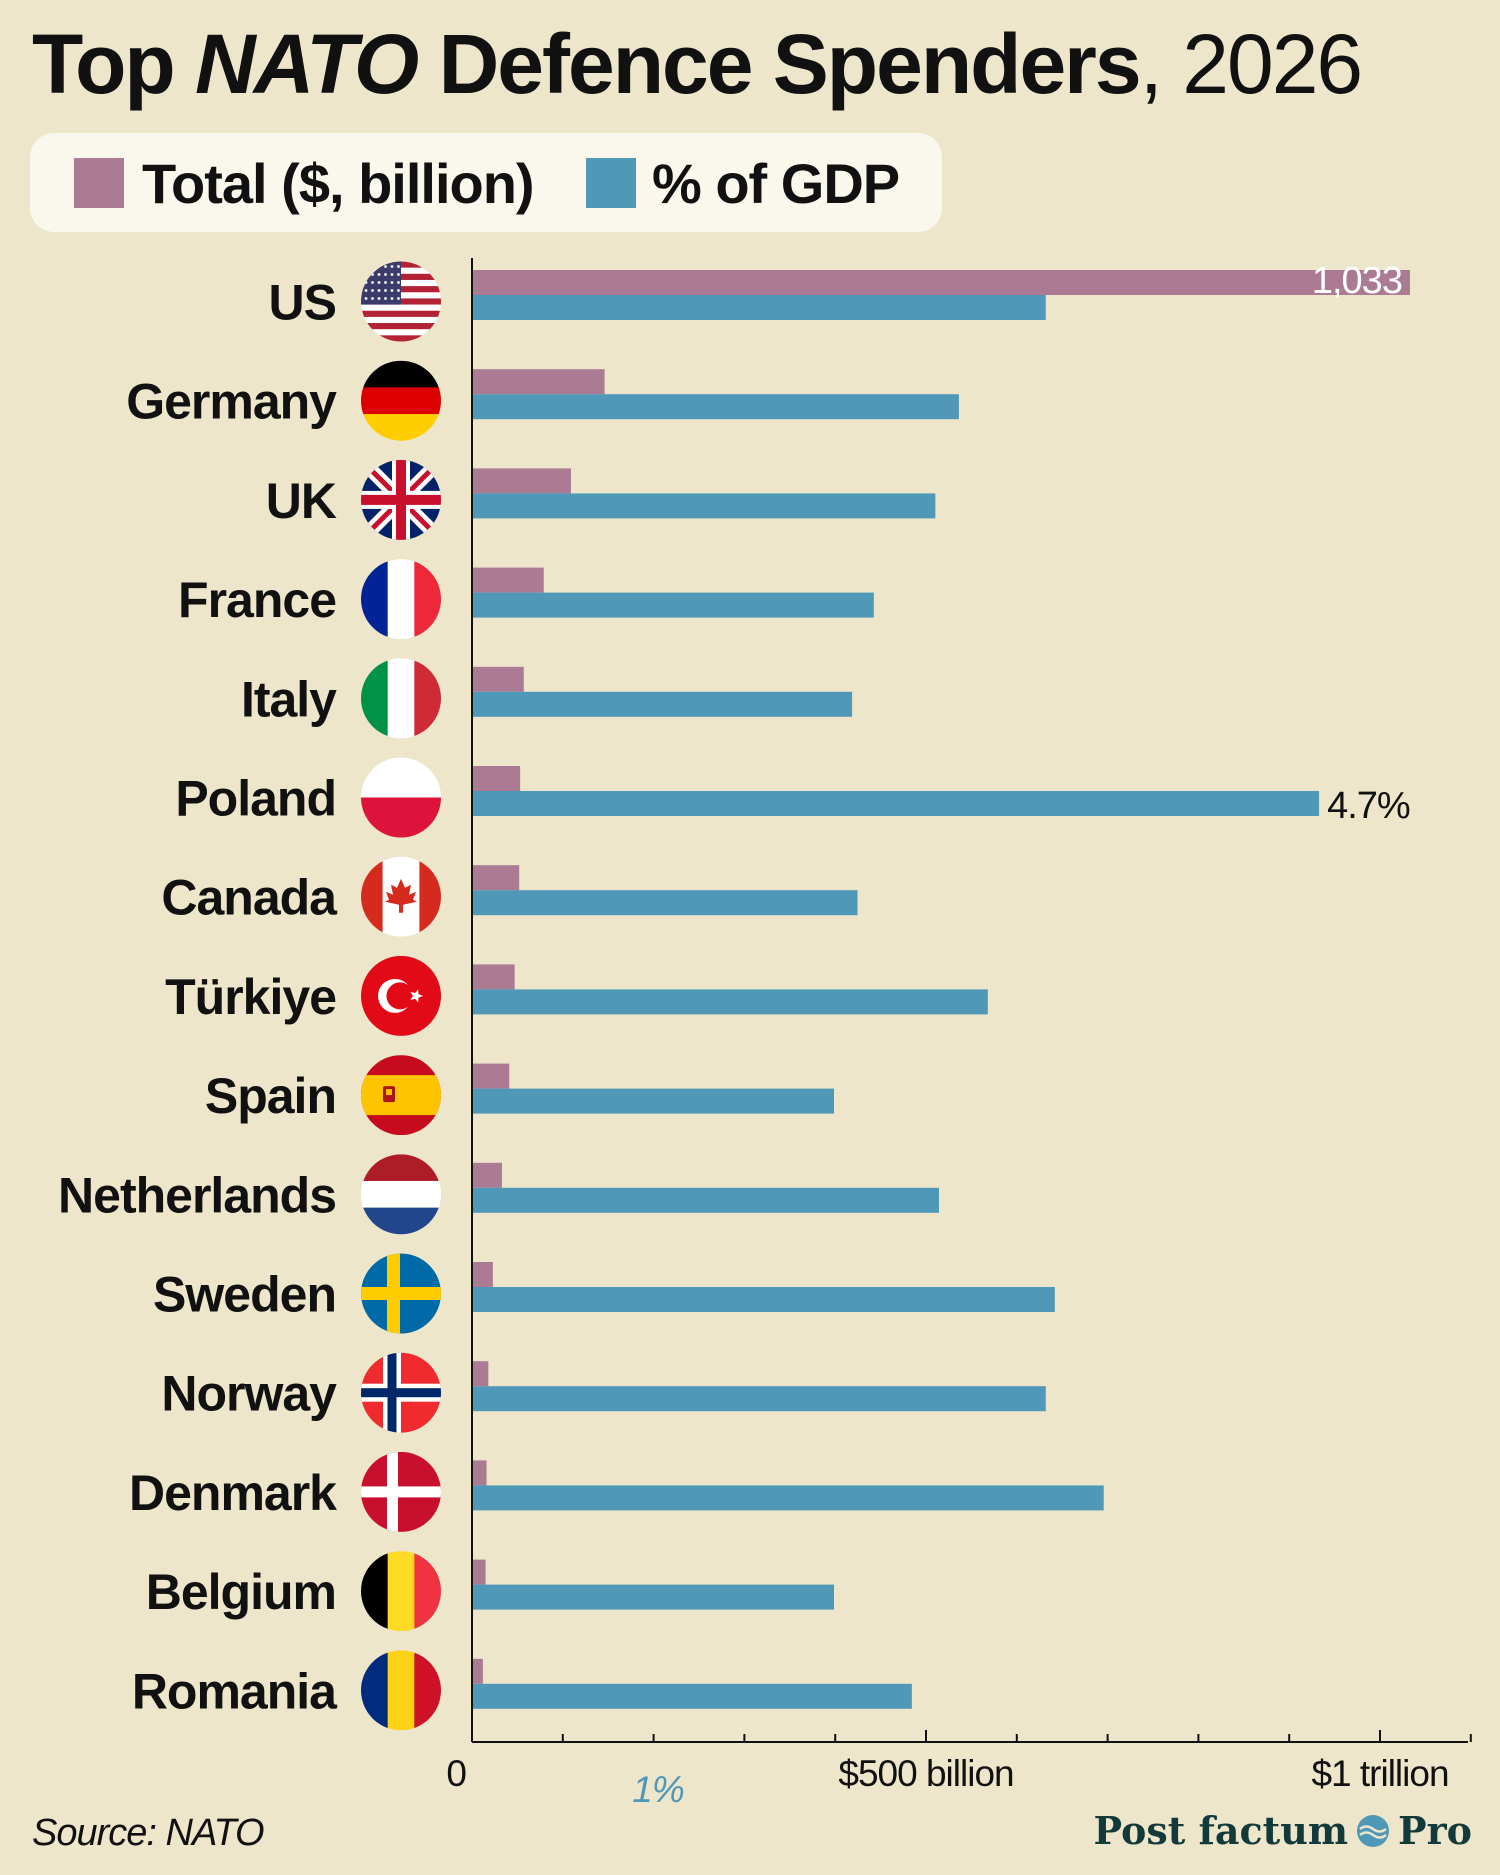 The height and width of the screenshot is (1875, 1500). What do you see at coordinates (401, 1392) in the screenshot?
I see `norway-flag-icon` at bounding box center [401, 1392].